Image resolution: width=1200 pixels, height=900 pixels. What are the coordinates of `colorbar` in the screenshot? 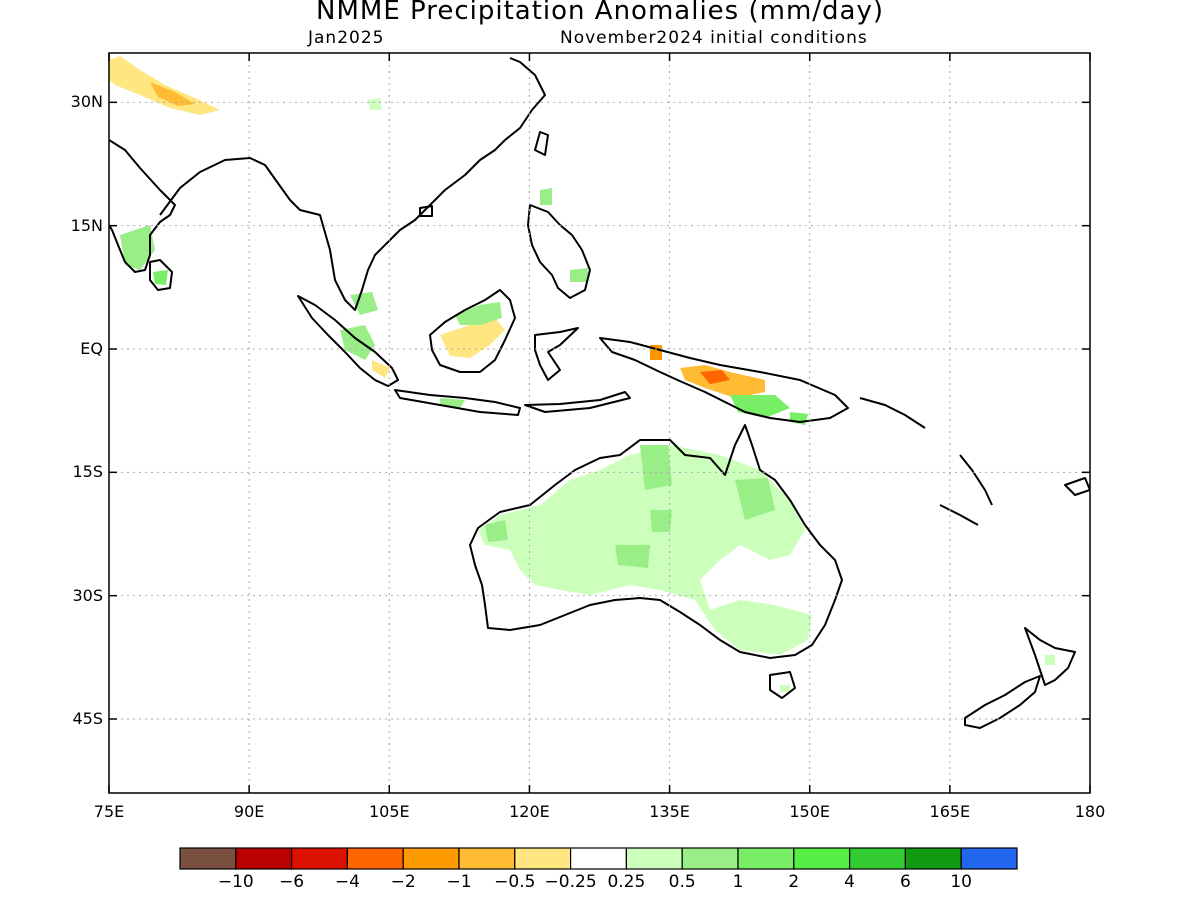 It's located at (598, 858).